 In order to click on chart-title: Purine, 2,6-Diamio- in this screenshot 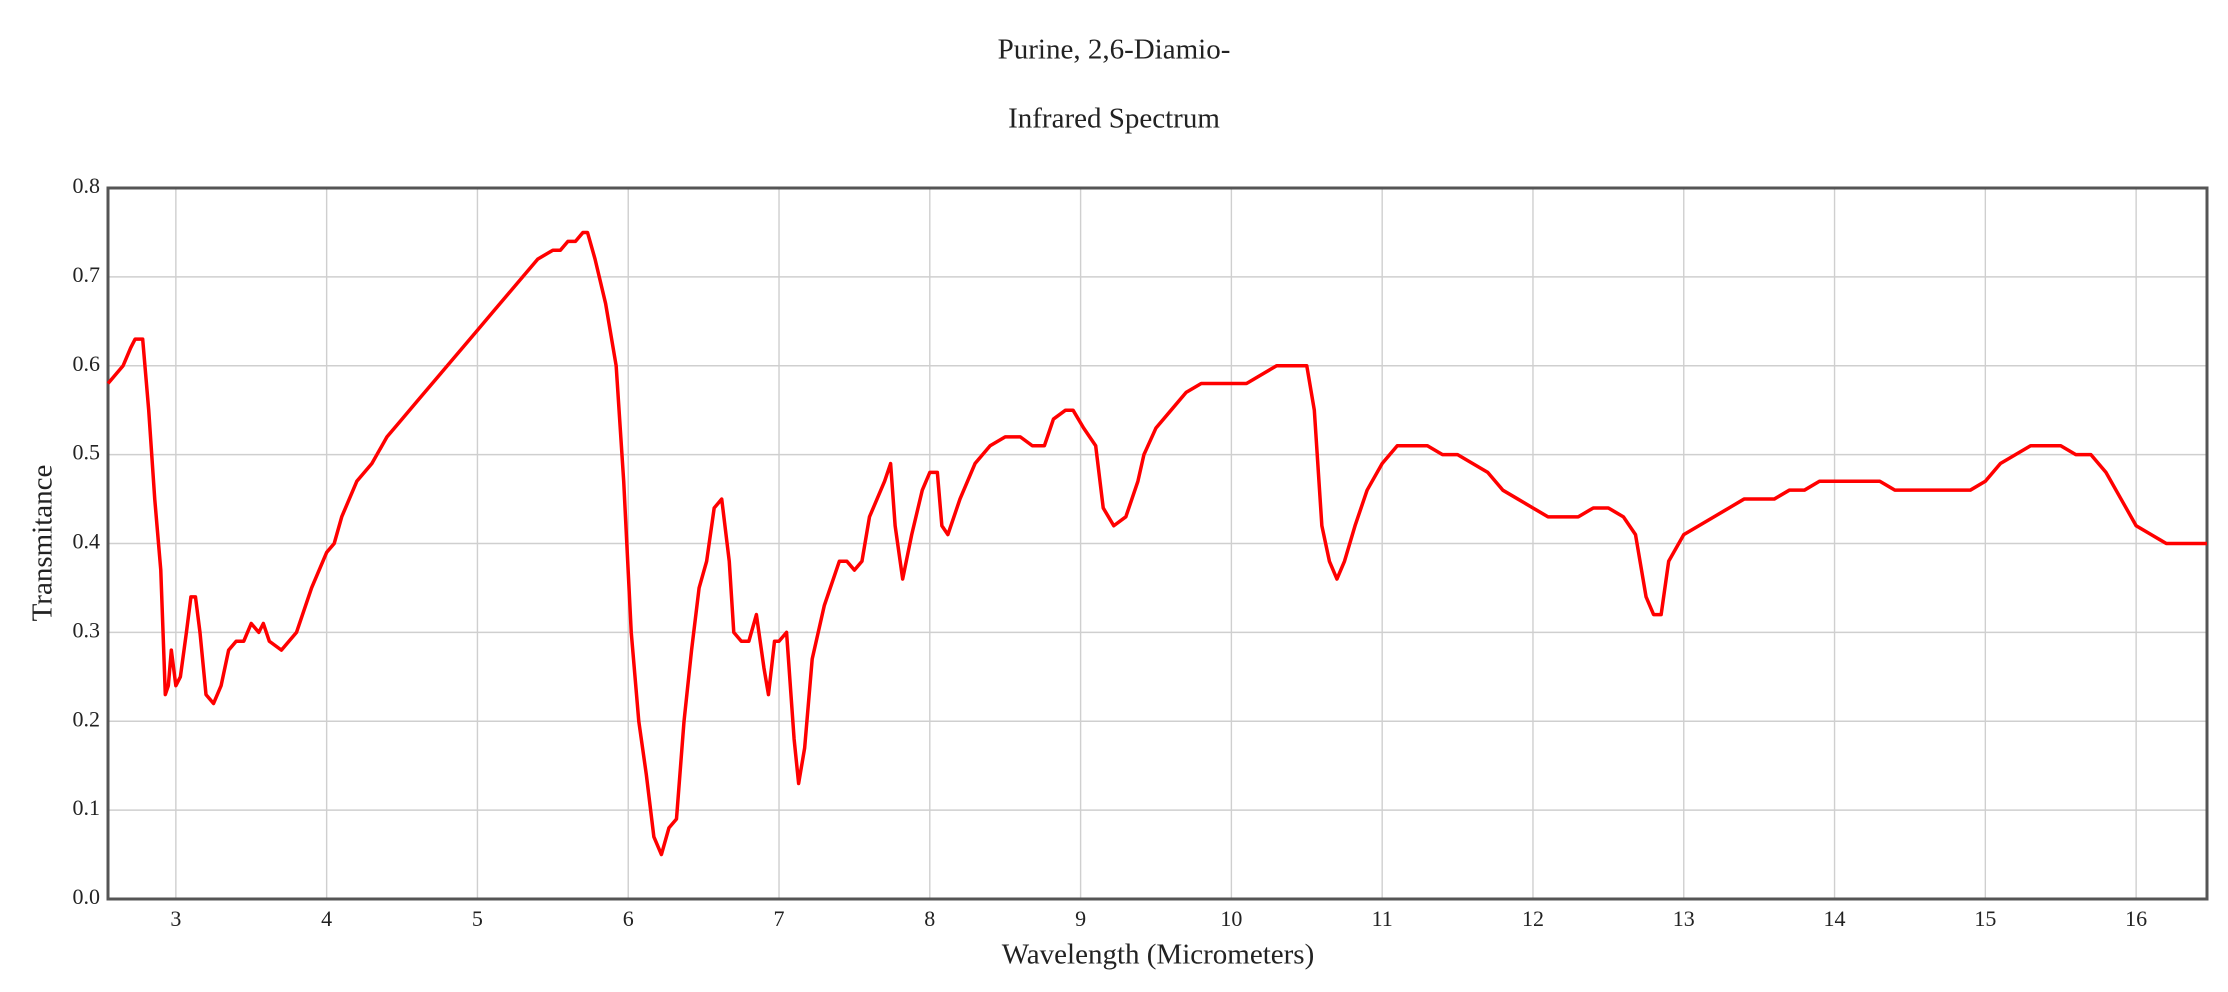, I will do `click(1114, 50)`.